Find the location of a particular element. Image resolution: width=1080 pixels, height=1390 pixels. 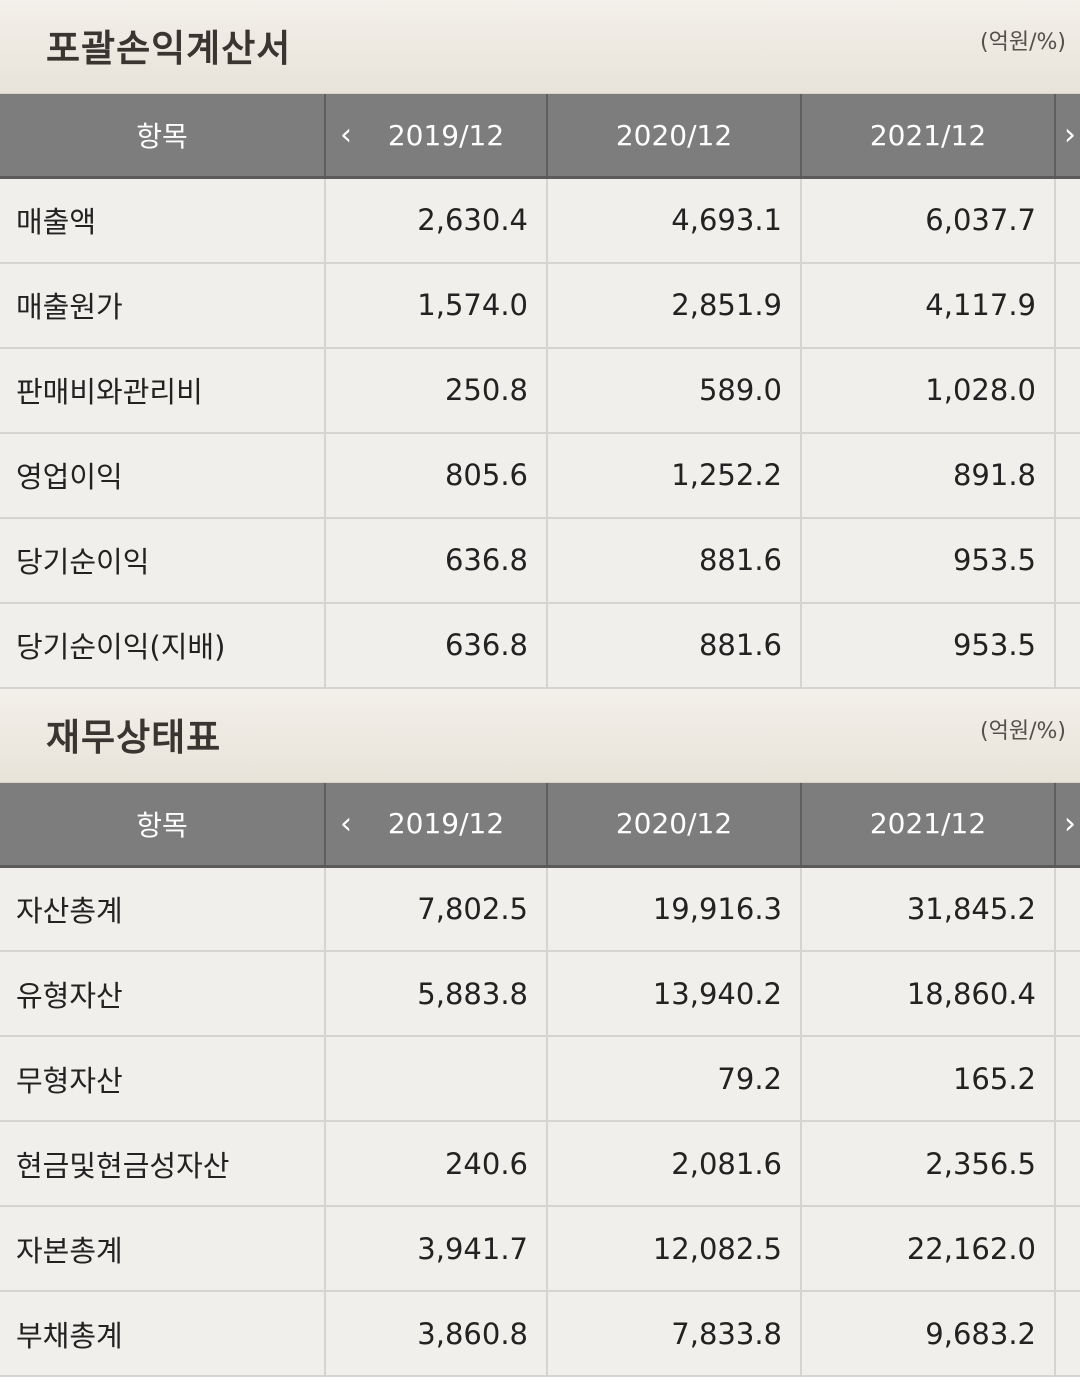

table-row: 무형자산 79.2 165.2 is located at coordinates (540, 1079).